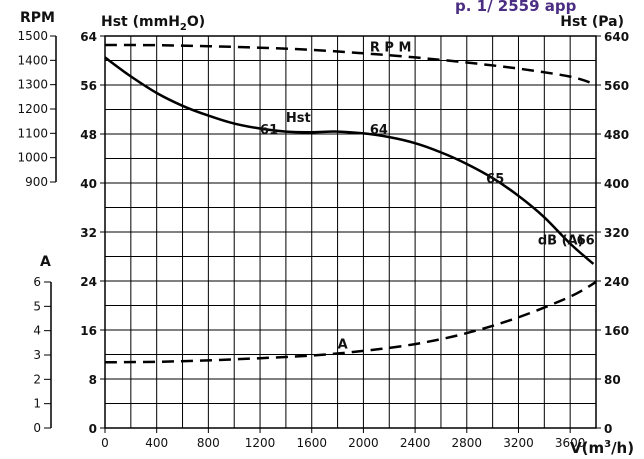 The width and height of the screenshot is (644, 459). I want to click on rpm-tick-label: 1100, so click(32, 133).